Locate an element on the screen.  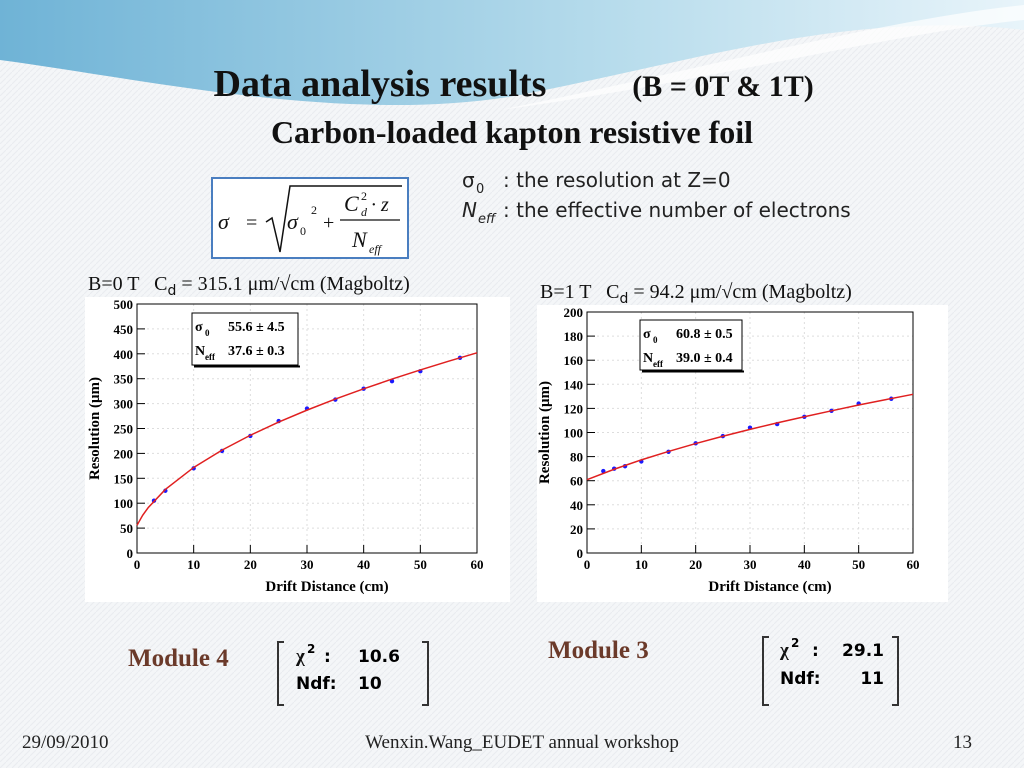
note-text: : the resolution at Z=0 is located at coordinates (617, 180).